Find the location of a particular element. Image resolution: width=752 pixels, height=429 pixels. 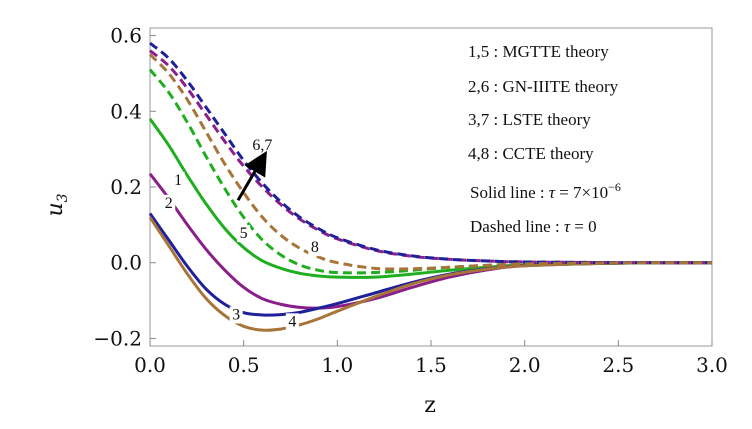

curve-label: 6,7 is located at coordinates (262, 145).